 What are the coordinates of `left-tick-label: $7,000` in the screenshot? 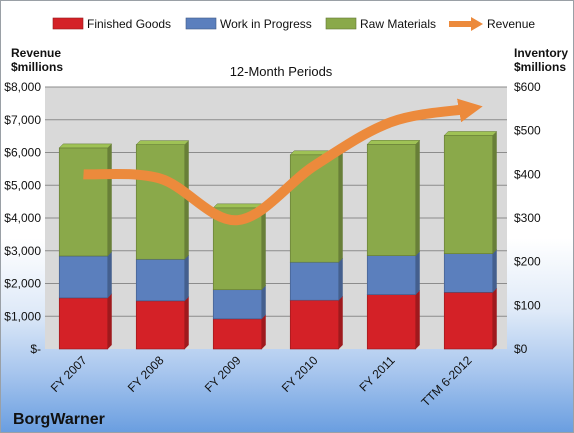 It's located at (22, 120).